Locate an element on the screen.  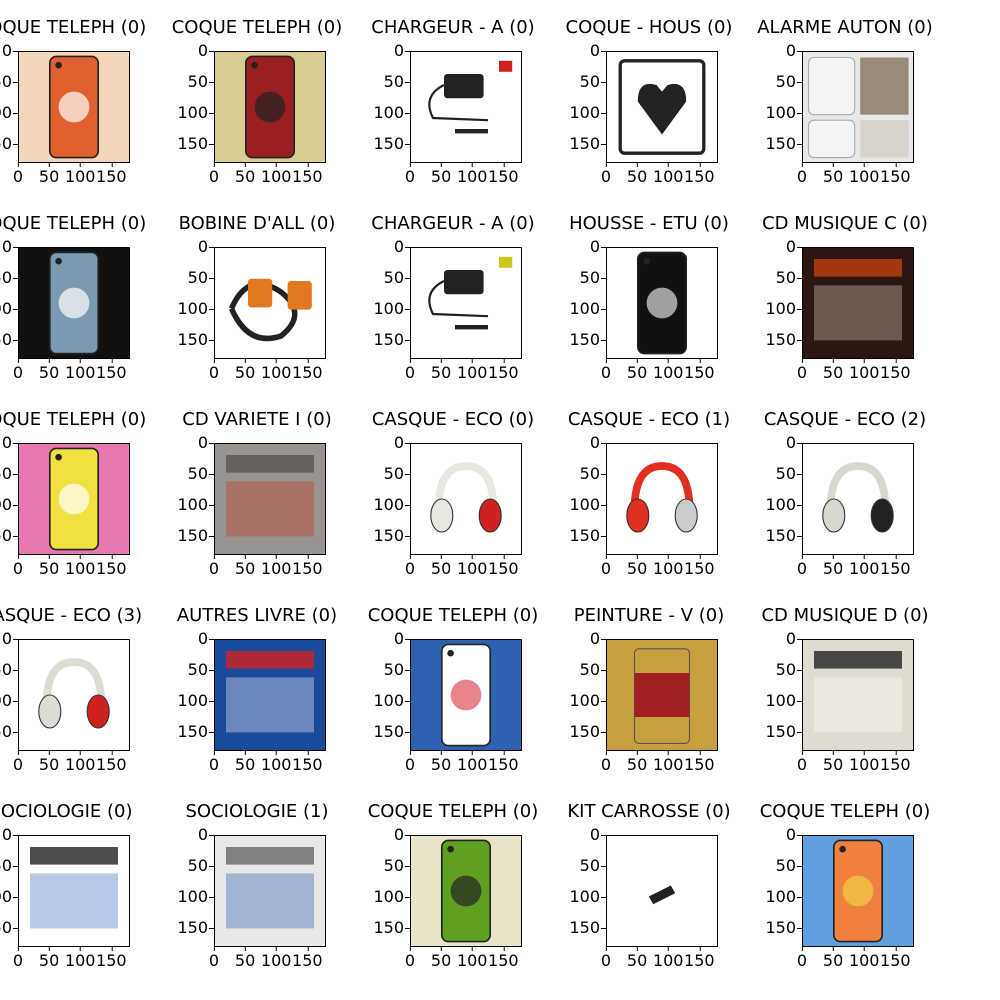
book-back-cover-image is located at coordinates (270, 891).